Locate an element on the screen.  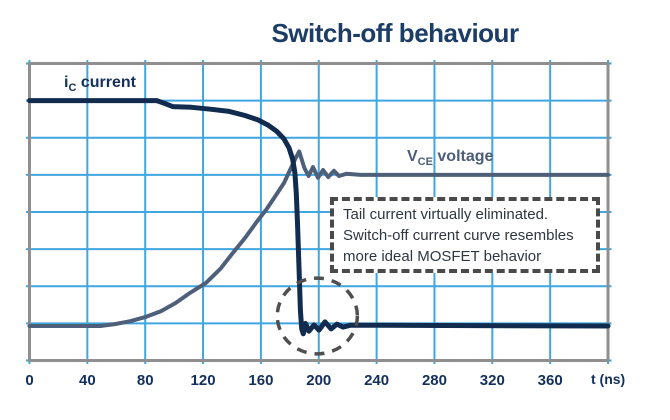
x-tick-label: 80 is located at coordinates (145, 380).